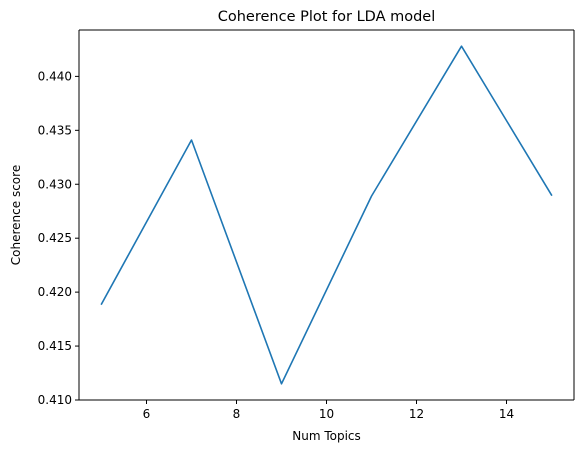 This screenshot has width=588, height=453. What do you see at coordinates (326, 414) in the screenshot?
I see `x-tick-label: 10` at bounding box center [326, 414].